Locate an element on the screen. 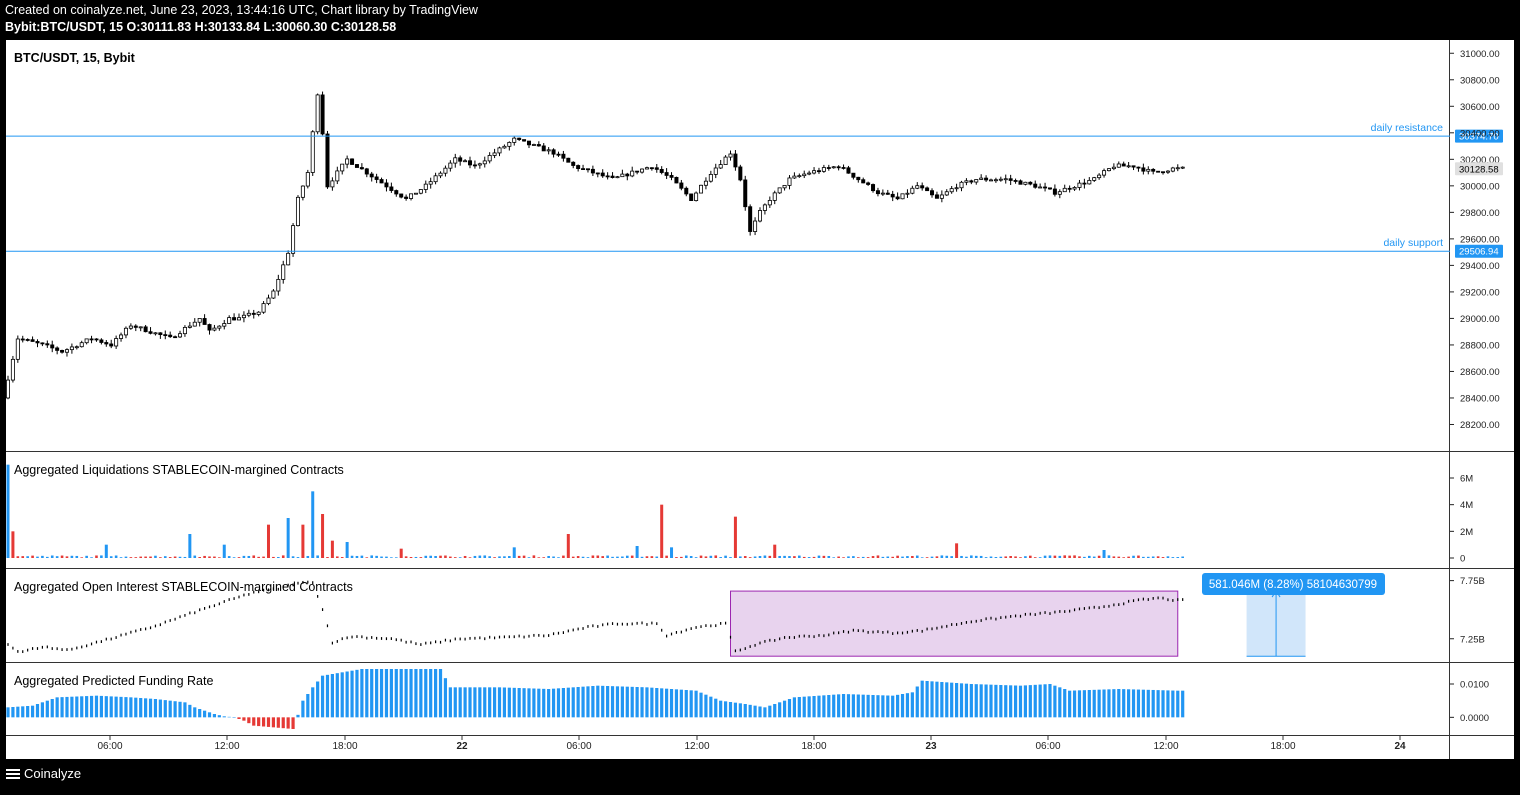 The height and width of the screenshot is (795, 1520). x-tick-label: 22 is located at coordinates (462, 746).